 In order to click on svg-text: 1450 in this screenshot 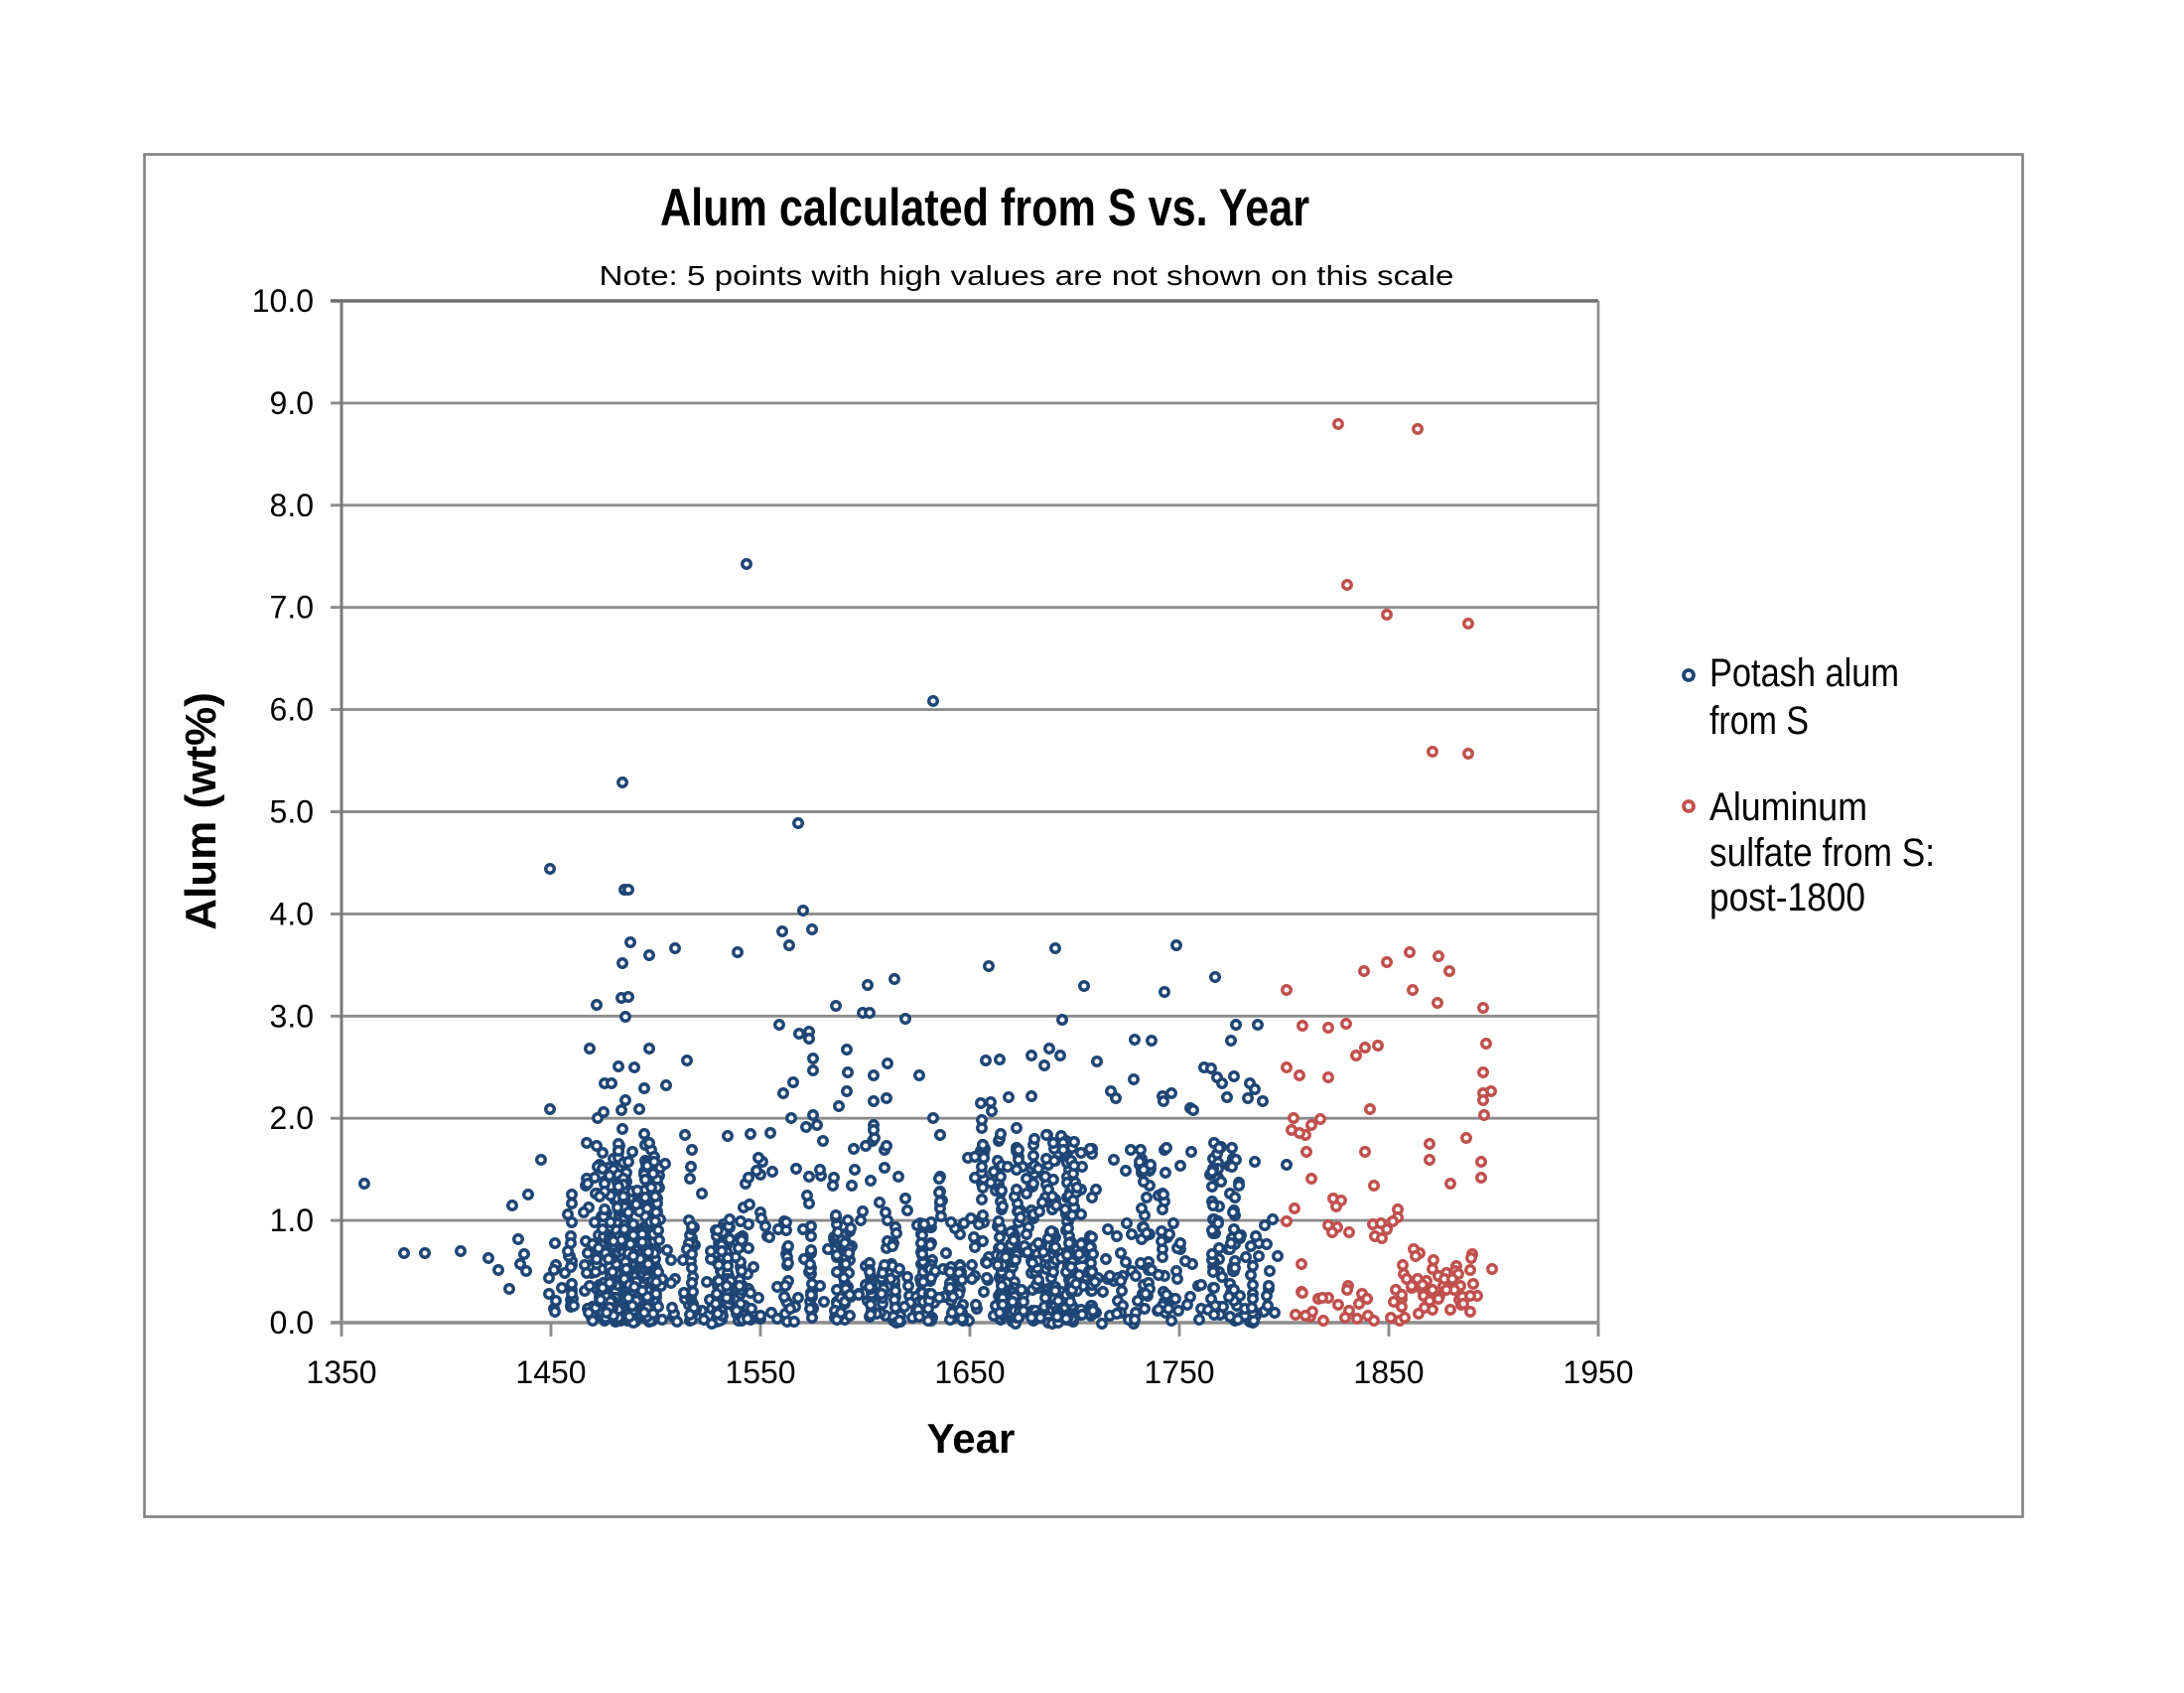, I will do `click(550, 1372)`.